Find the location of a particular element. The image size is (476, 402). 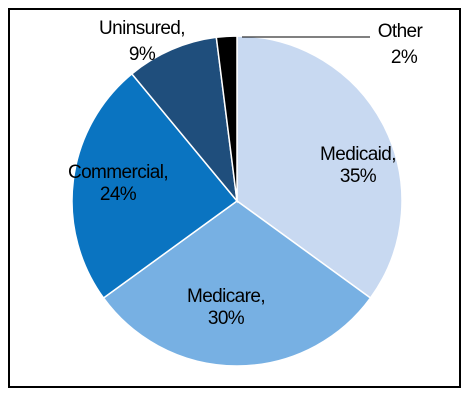

medicaid-percent: 35% is located at coordinates (358, 176).